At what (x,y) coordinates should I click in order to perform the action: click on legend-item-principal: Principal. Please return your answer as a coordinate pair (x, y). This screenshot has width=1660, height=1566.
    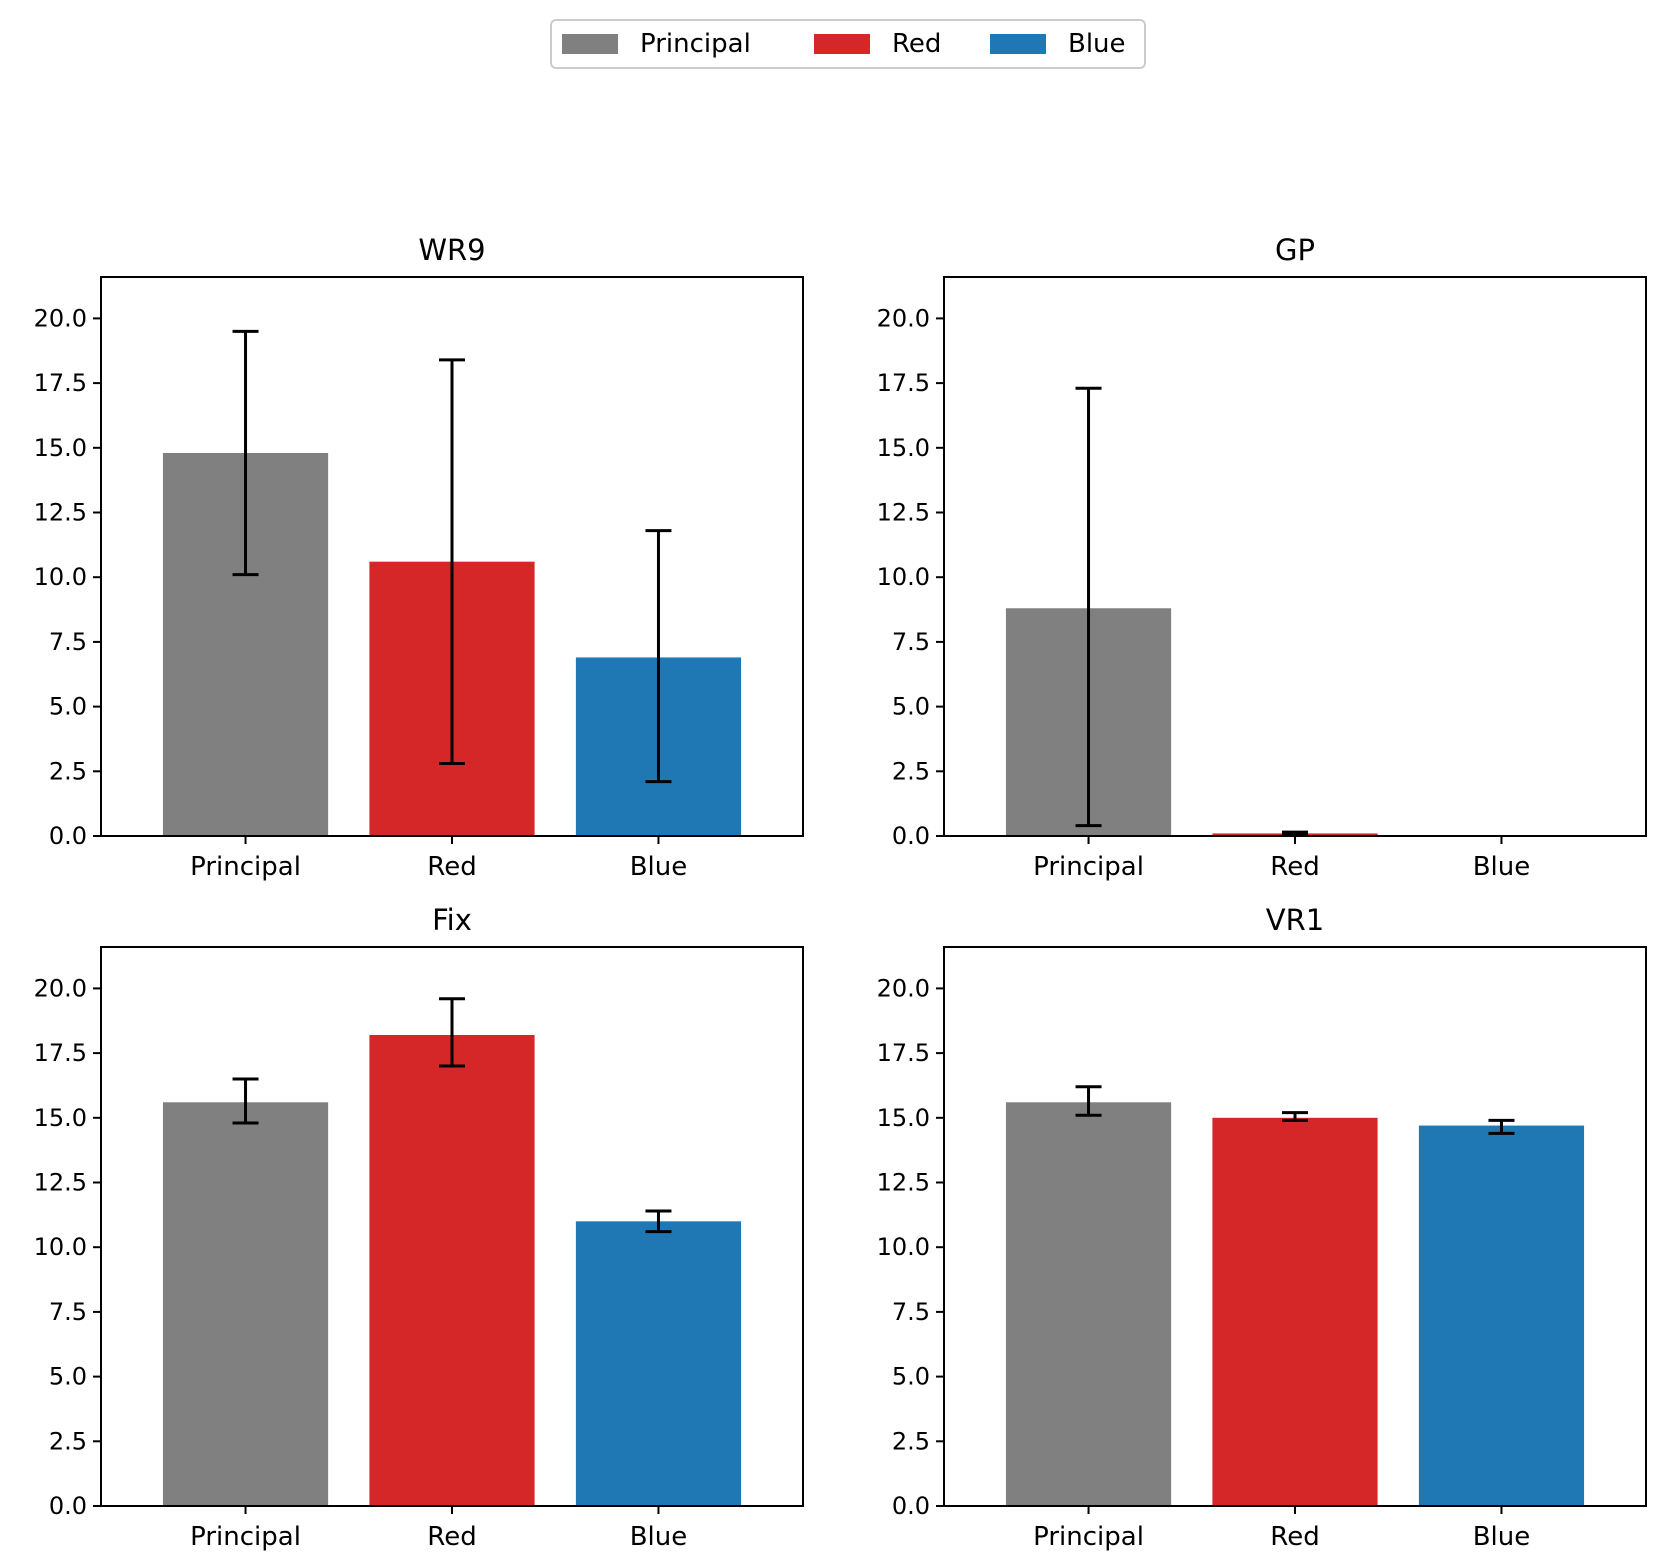
    Looking at the image, I should click on (656, 44).